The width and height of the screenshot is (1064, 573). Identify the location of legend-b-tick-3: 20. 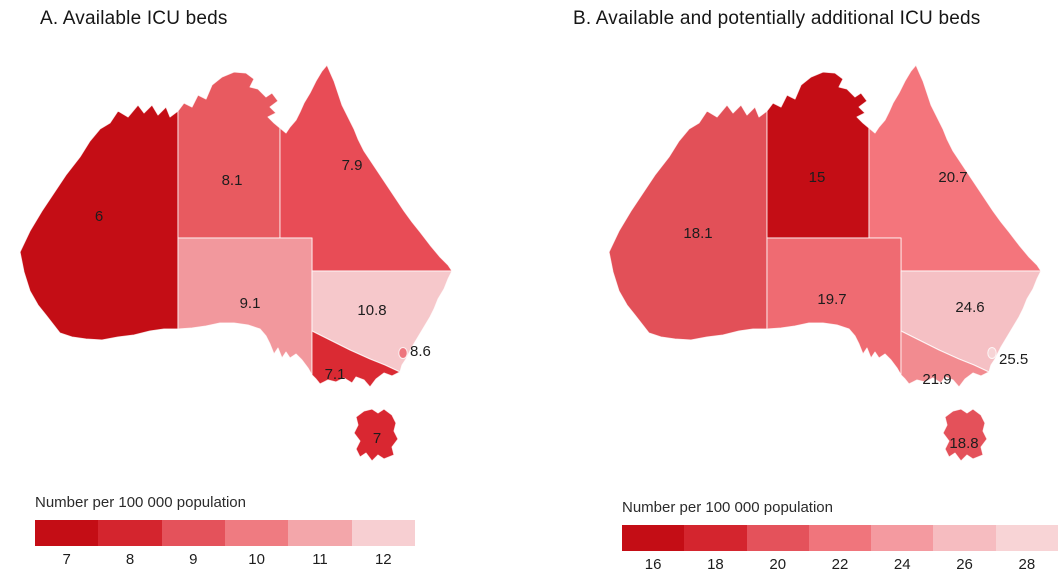
(778, 564).